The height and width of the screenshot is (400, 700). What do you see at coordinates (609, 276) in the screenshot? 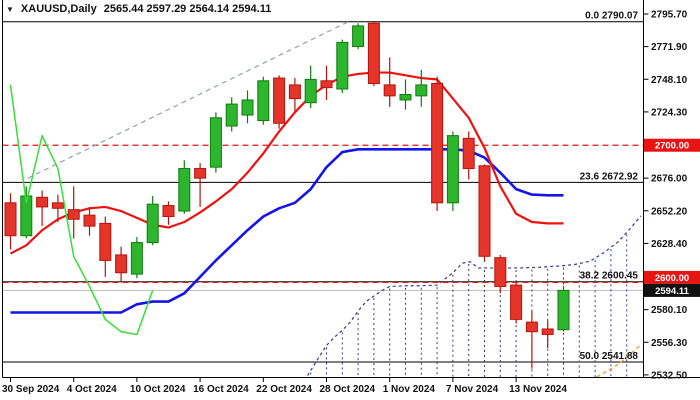
I see `fib-level-label: 38.2 2600.45` at bounding box center [609, 276].